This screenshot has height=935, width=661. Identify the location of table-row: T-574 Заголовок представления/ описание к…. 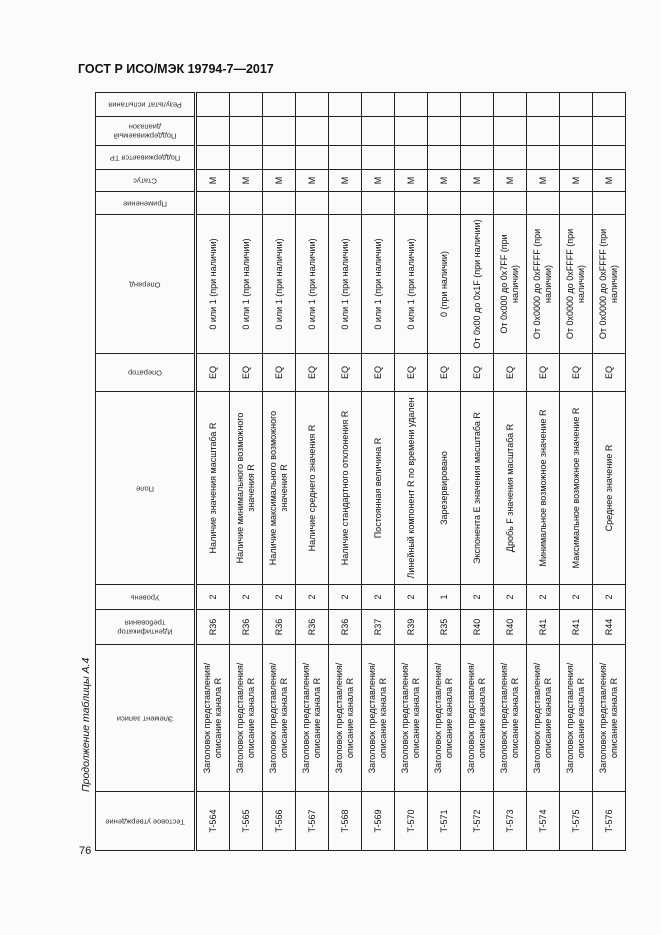
(543, 471).